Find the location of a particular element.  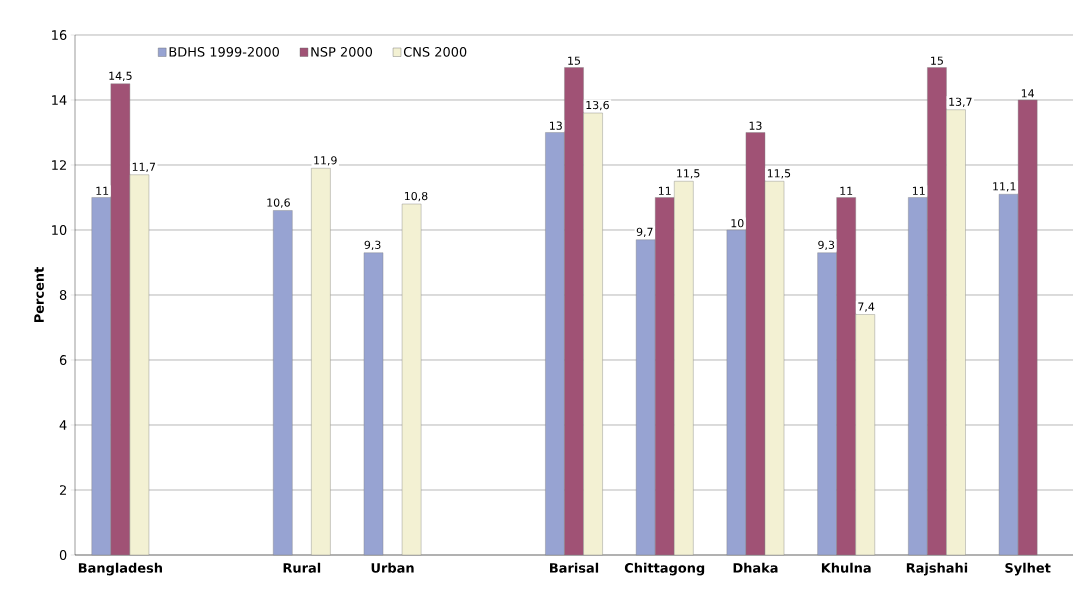

x-tick-label: Dhaka is located at coordinates (755, 567).